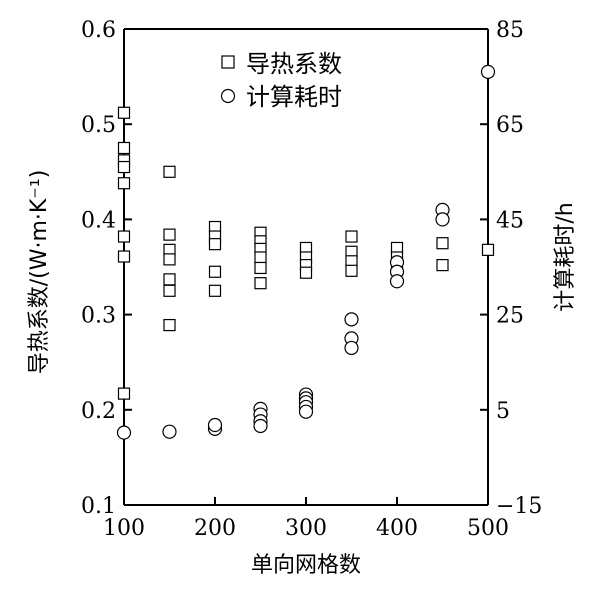  Describe the element at coordinates (98, 220) in the screenshot. I see `left-y-tick-label: 0.4` at that location.